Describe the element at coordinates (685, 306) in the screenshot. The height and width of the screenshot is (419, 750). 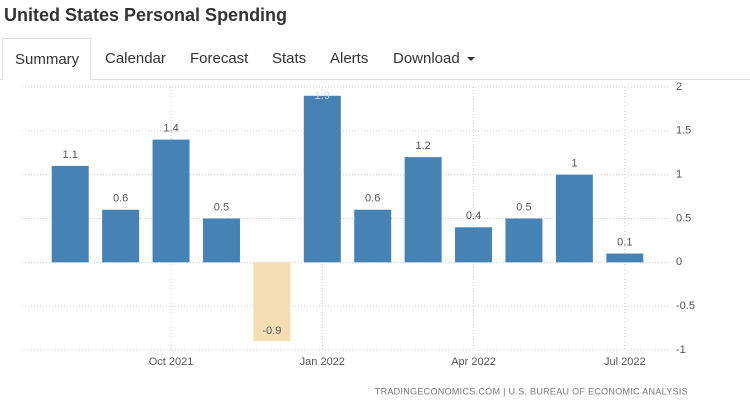
I see `y-tick-label: -0.5` at that location.